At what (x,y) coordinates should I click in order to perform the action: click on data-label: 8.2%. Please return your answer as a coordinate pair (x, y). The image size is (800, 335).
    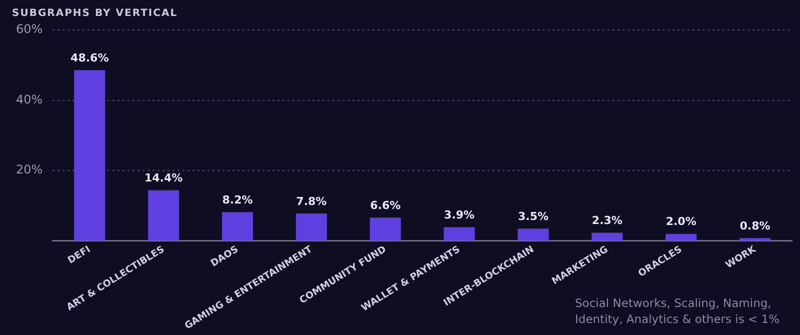
    Looking at the image, I should click on (237, 199).